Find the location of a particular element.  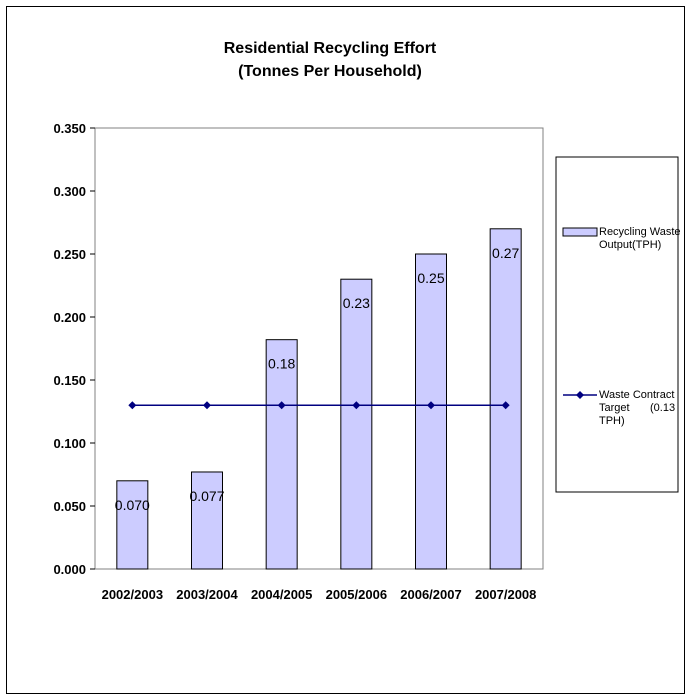

x-tick-label: 2005/2006 is located at coordinates (356, 594).